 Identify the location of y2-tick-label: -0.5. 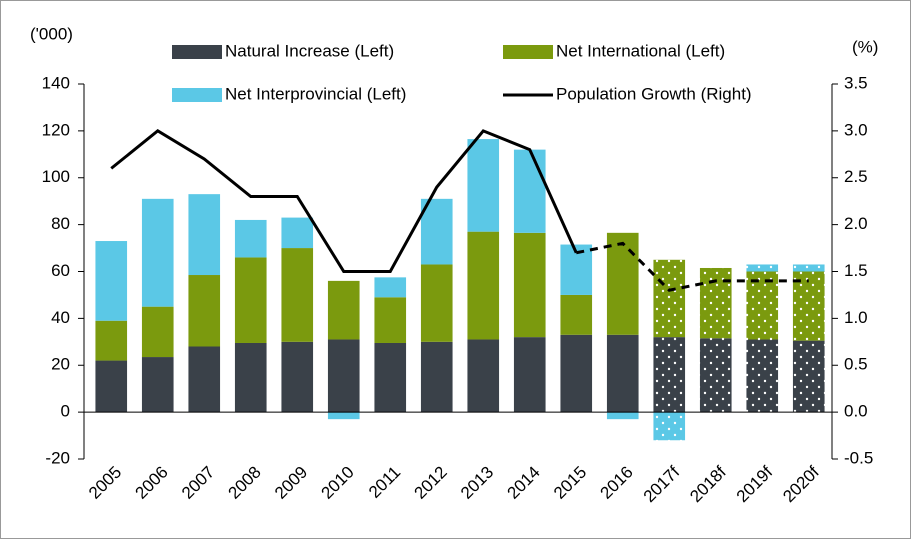
(858, 457).